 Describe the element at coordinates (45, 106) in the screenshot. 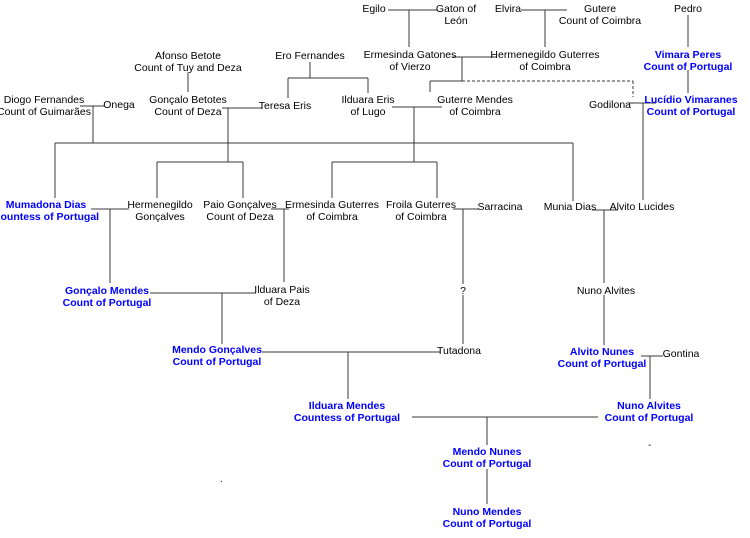

I see `person-diogo-fernandes: Diogo Fernandes Count of Guimarães` at that location.